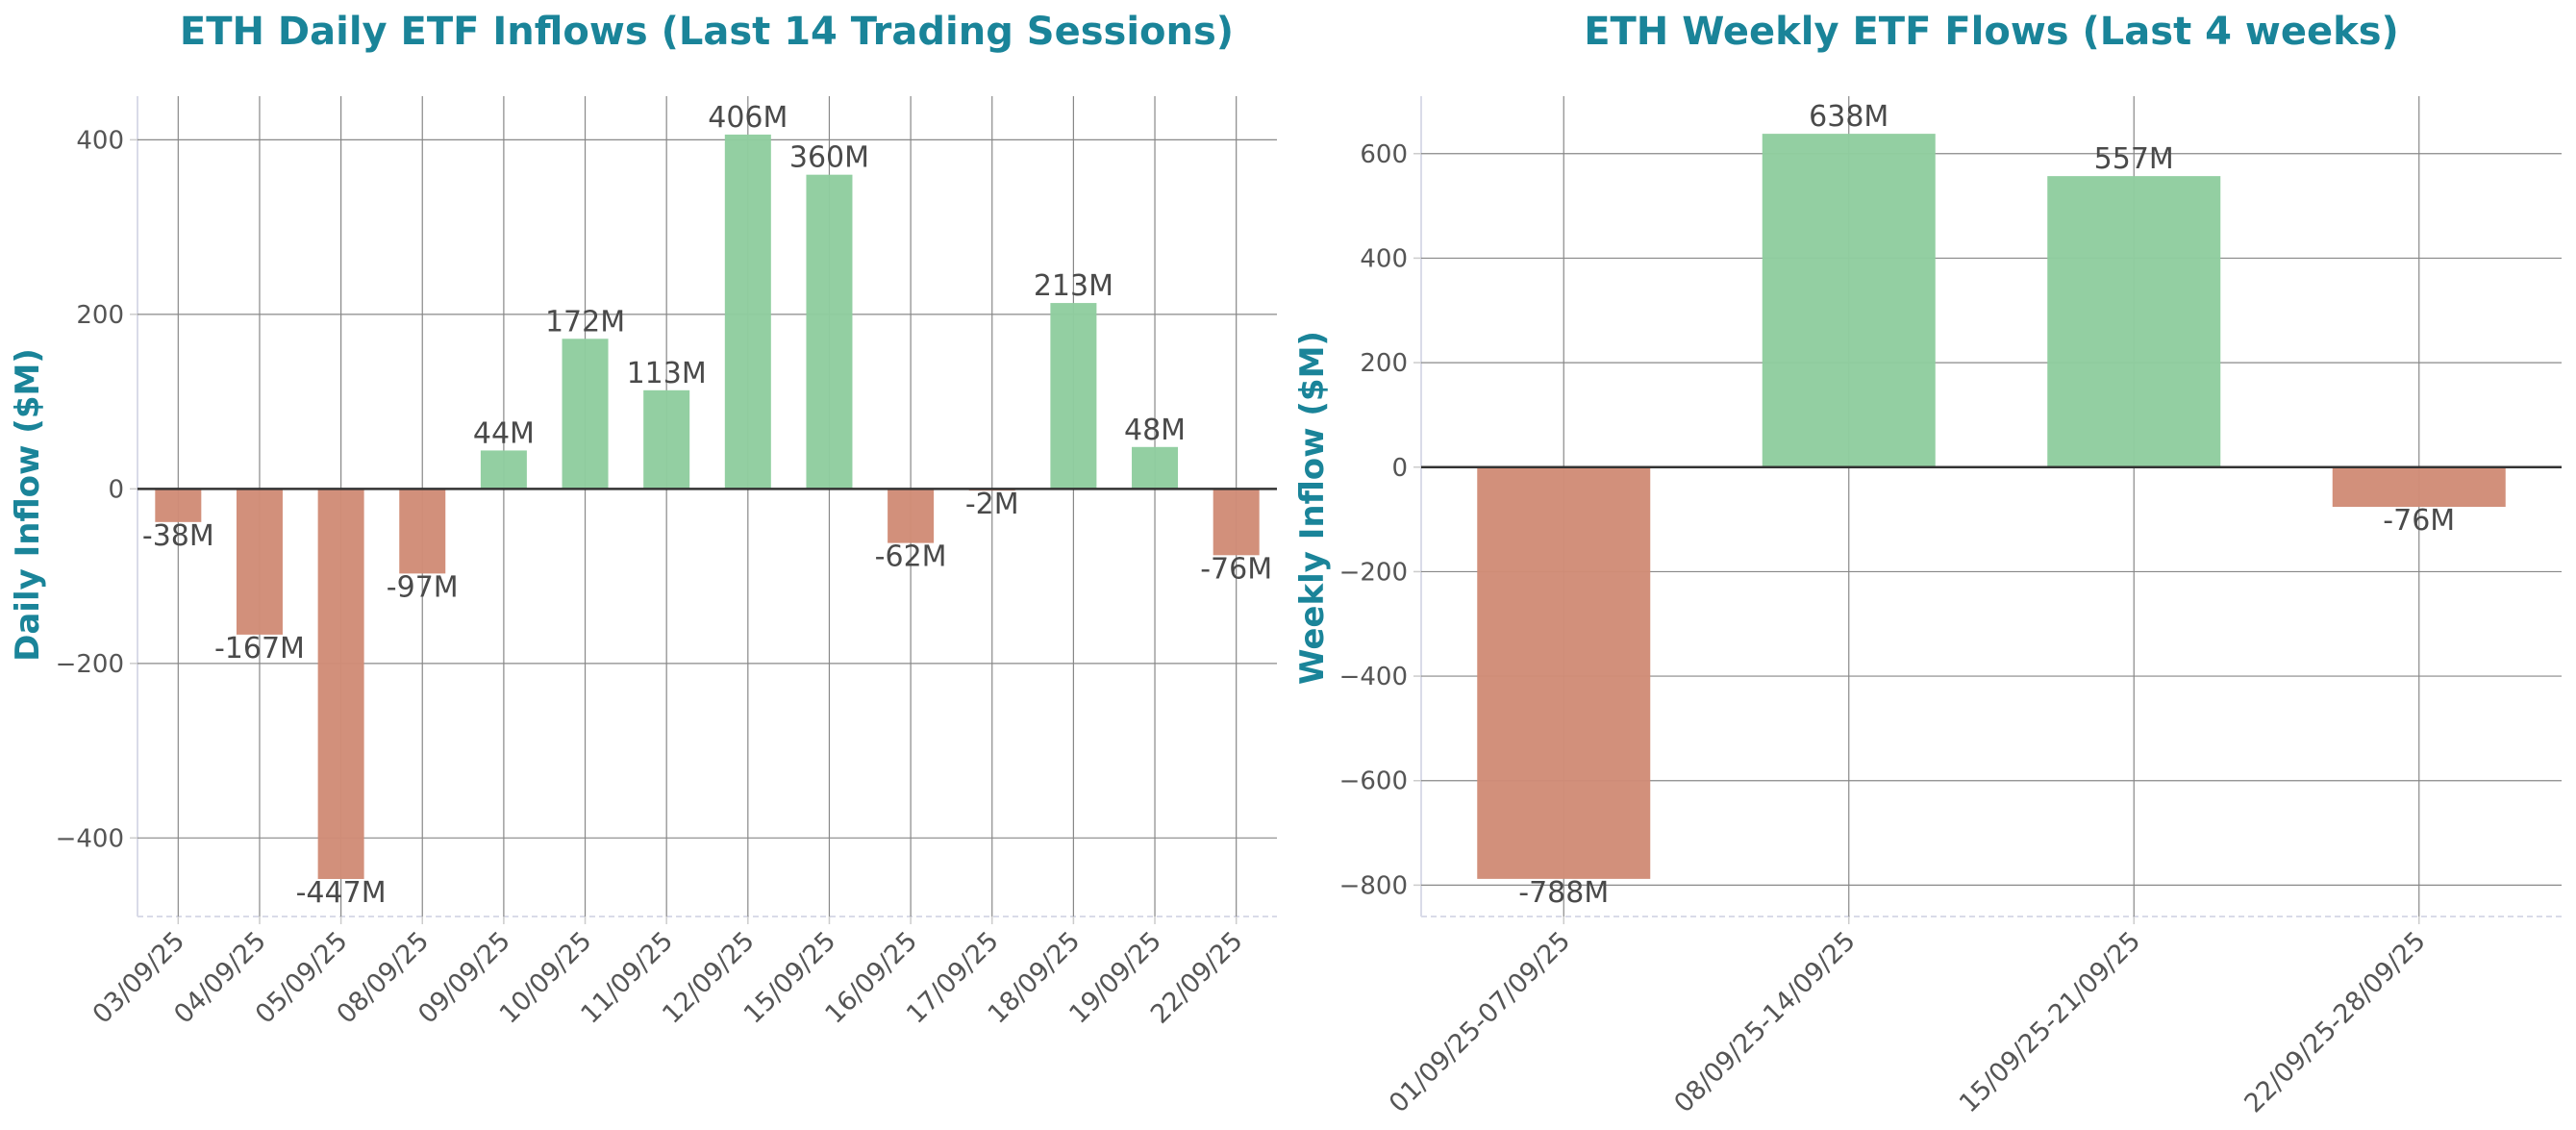 The height and width of the screenshot is (1130, 2576). Describe the element at coordinates (1384, 154) in the screenshot. I see `weekly-y-tick-label: 600` at that location.